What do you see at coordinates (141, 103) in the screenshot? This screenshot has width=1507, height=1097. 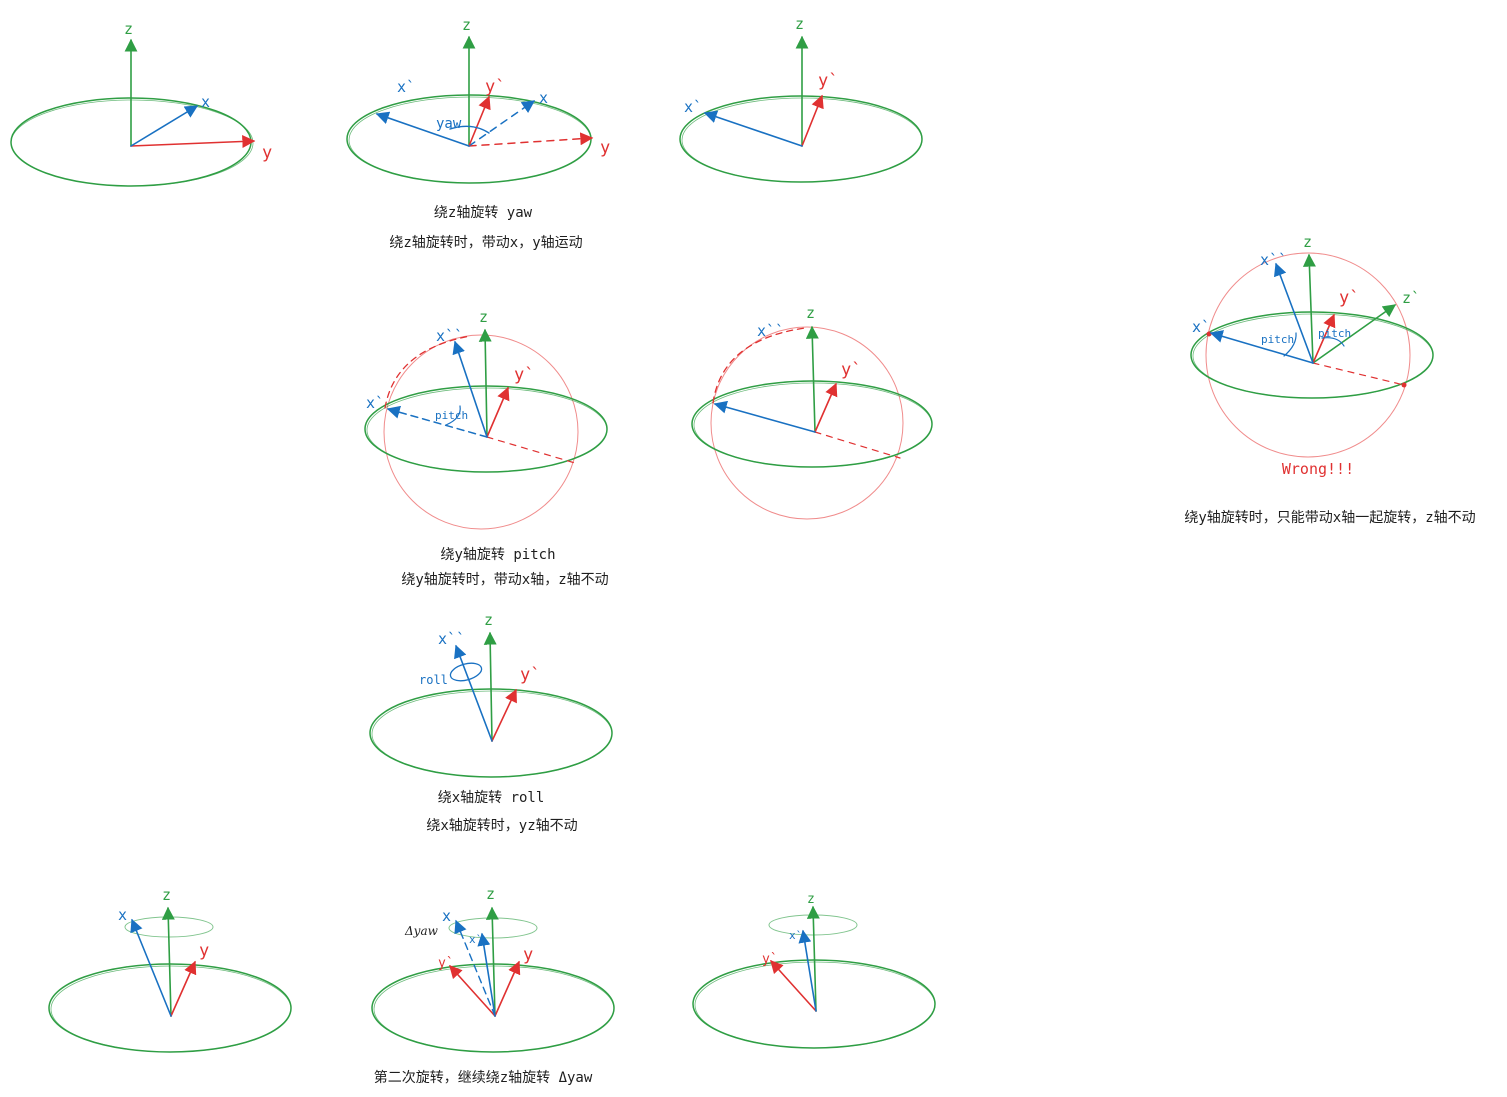 I see `initial-frame: z y x` at bounding box center [141, 103].